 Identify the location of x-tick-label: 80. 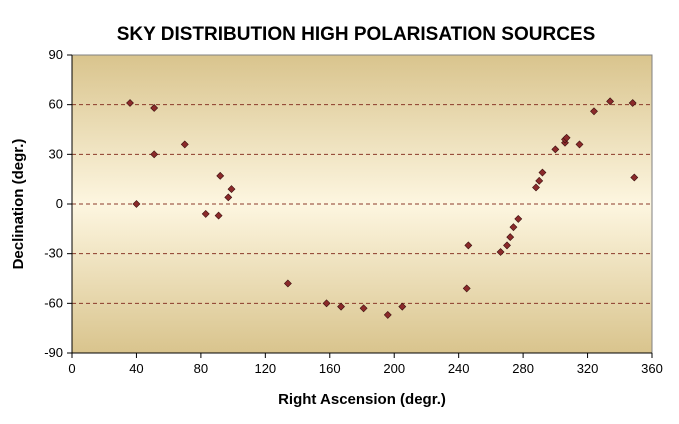
(201, 368).